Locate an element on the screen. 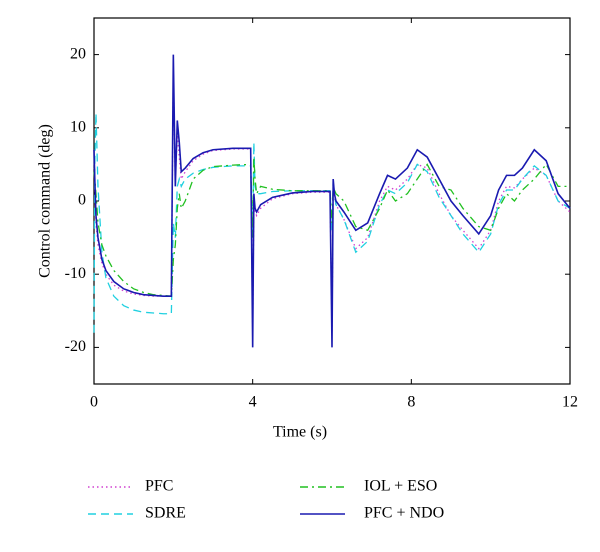 Image resolution: width=600 pixels, height=552 pixels. legend-label: PFC is located at coordinates (159, 486).